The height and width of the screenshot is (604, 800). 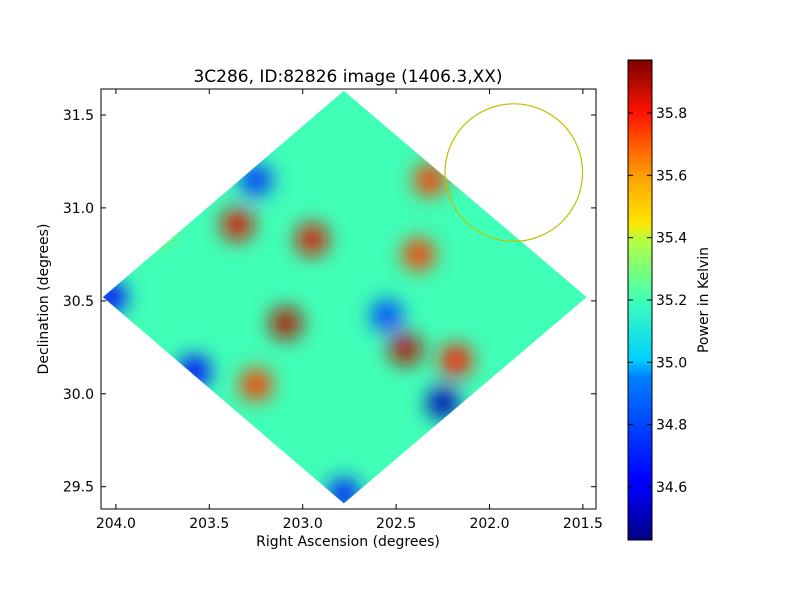 I want to click on colorbar-tick-label: 35.0, so click(x=671, y=363).